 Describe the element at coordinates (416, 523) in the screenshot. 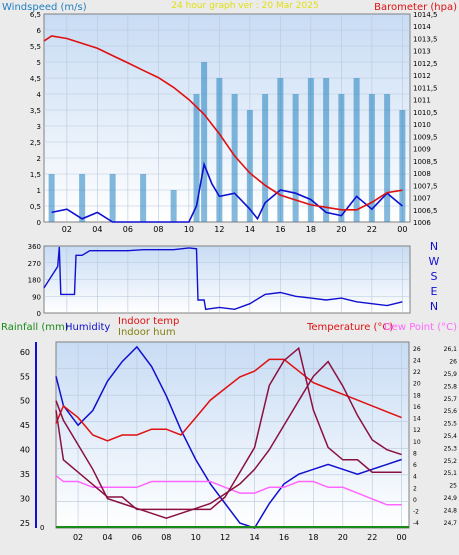

I see `temperature-tick: -4` at that location.